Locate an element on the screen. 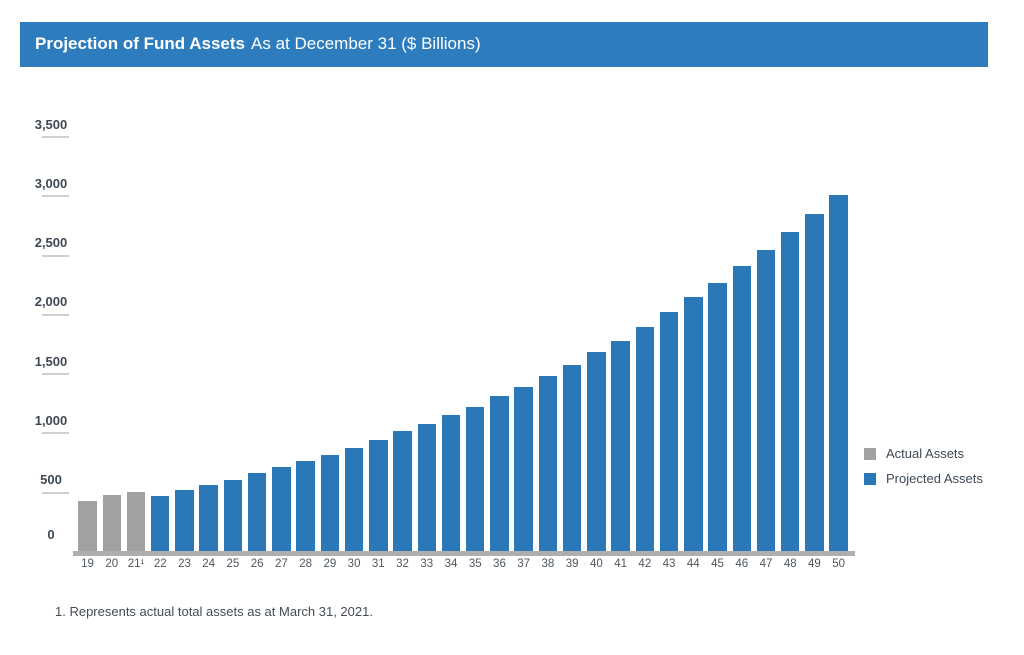 The image size is (1024, 655). x-axis-line is located at coordinates (464, 553).